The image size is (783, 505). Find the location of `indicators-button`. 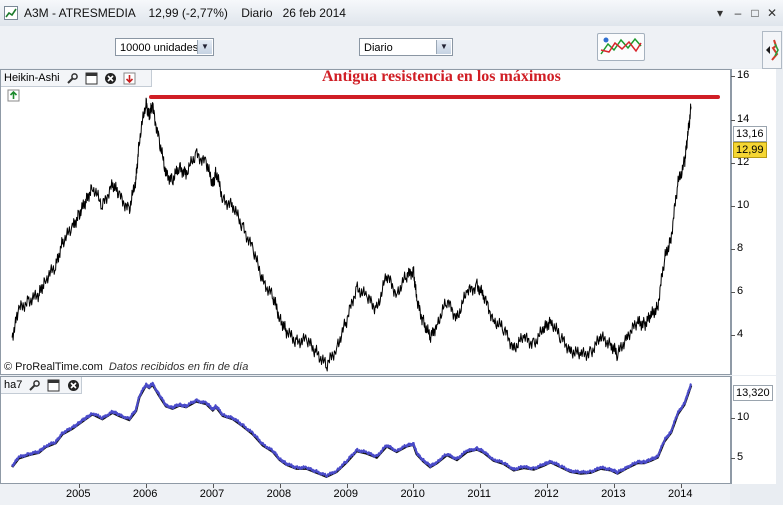

indicators-button is located at coordinates (621, 47).